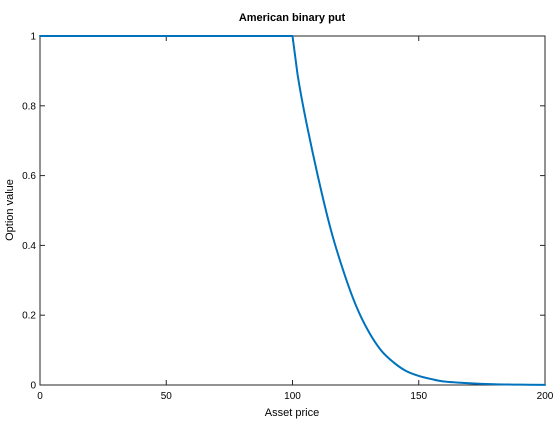 The height and width of the screenshot is (425, 560). I want to click on x-tick-label: 100, so click(292, 396).